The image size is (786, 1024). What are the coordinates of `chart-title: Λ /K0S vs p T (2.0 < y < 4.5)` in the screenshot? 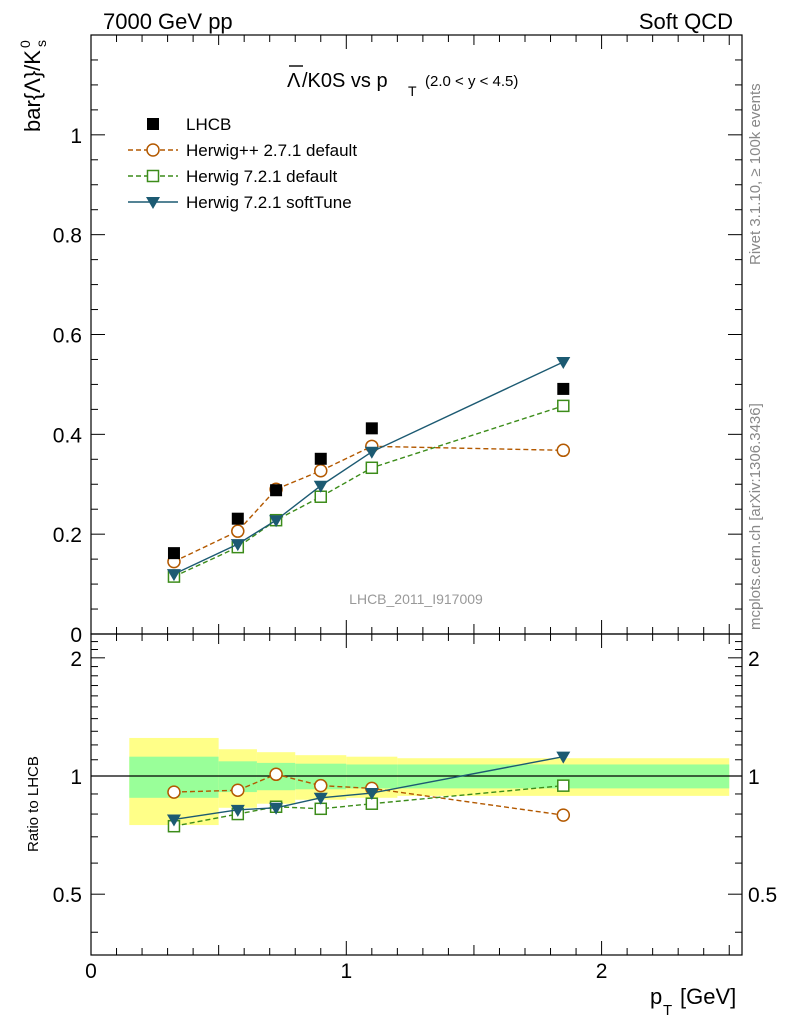 It's located at (402, 82).